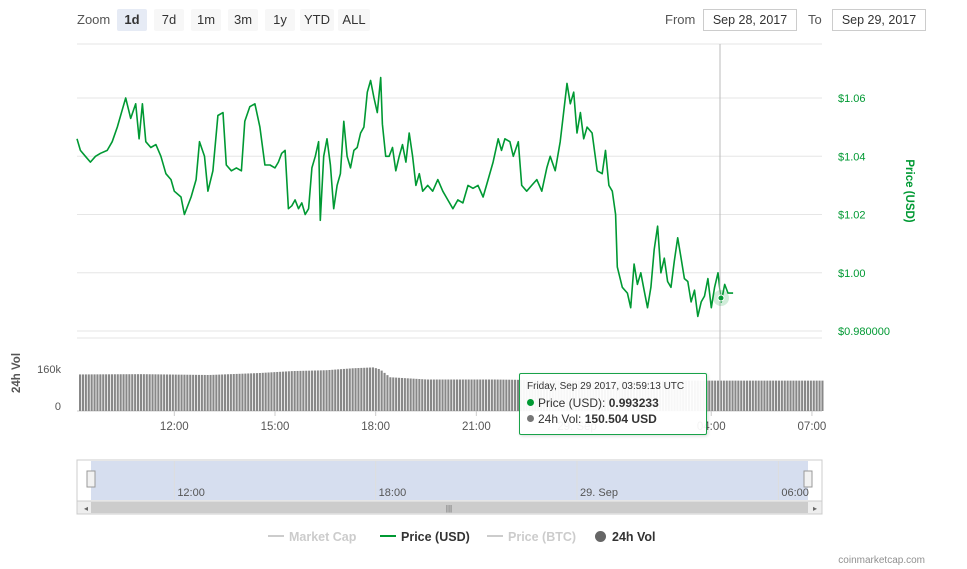 This screenshot has height=569, width=967. What do you see at coordinates (879, 20) in the screenshot?
I see `to-date-input` at bounding box center [879, 20].